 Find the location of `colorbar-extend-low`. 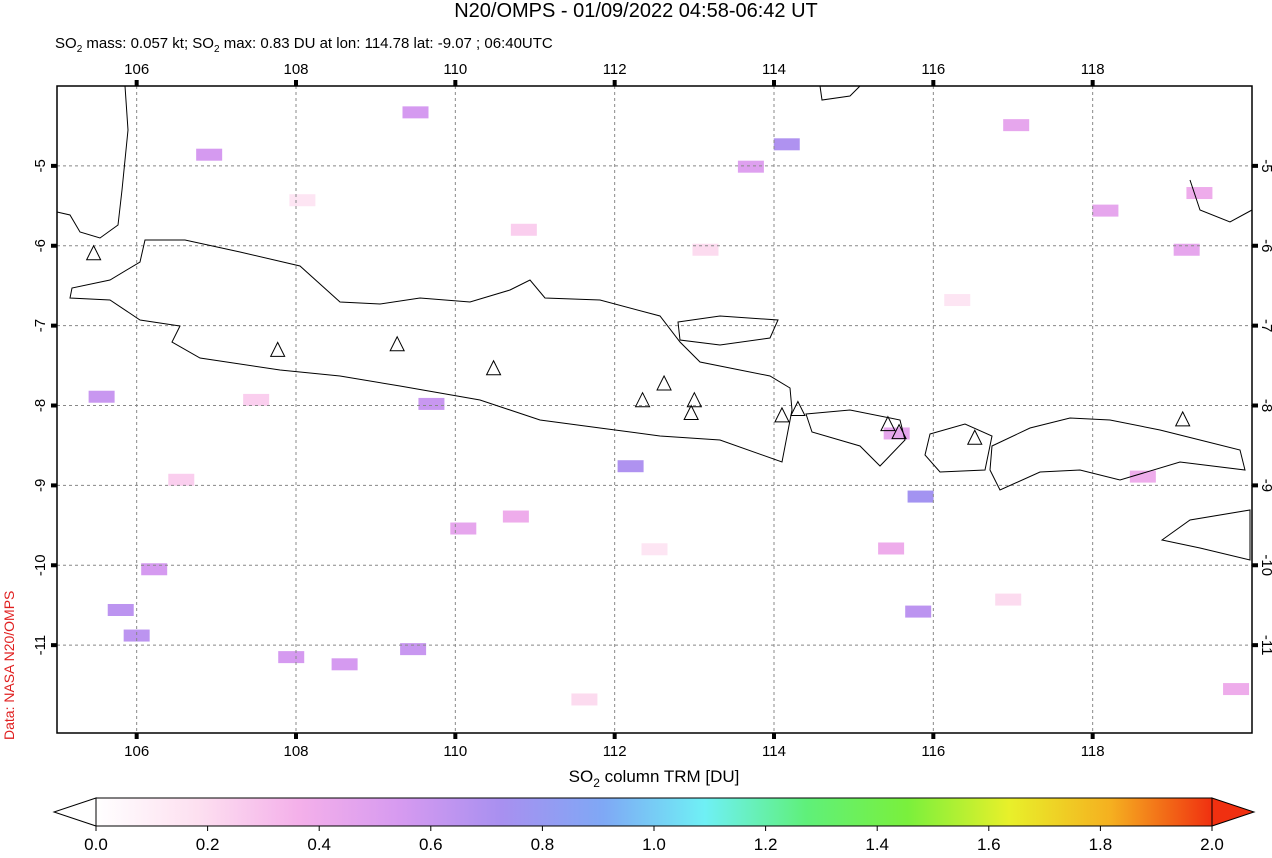

colorbar-extend-low is located at coordinates (74, 812).